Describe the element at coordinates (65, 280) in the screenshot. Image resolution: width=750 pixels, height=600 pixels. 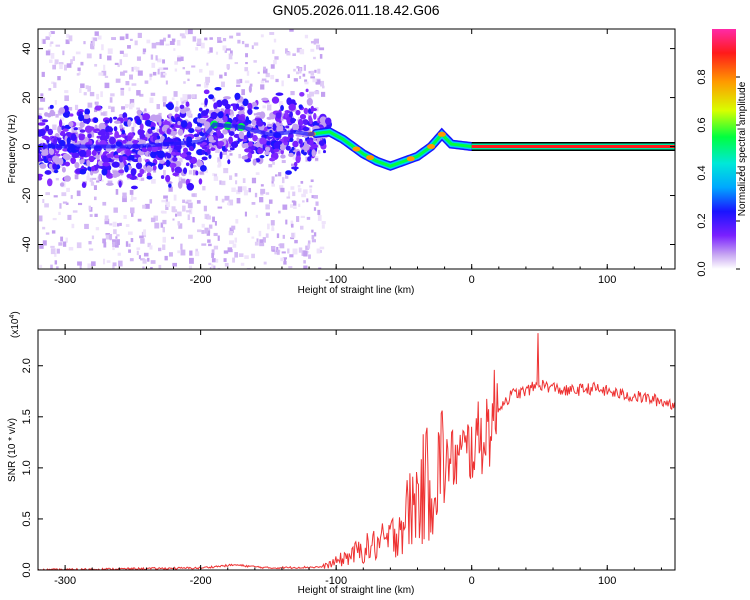
I see `x-tick-label: -300` at that location.